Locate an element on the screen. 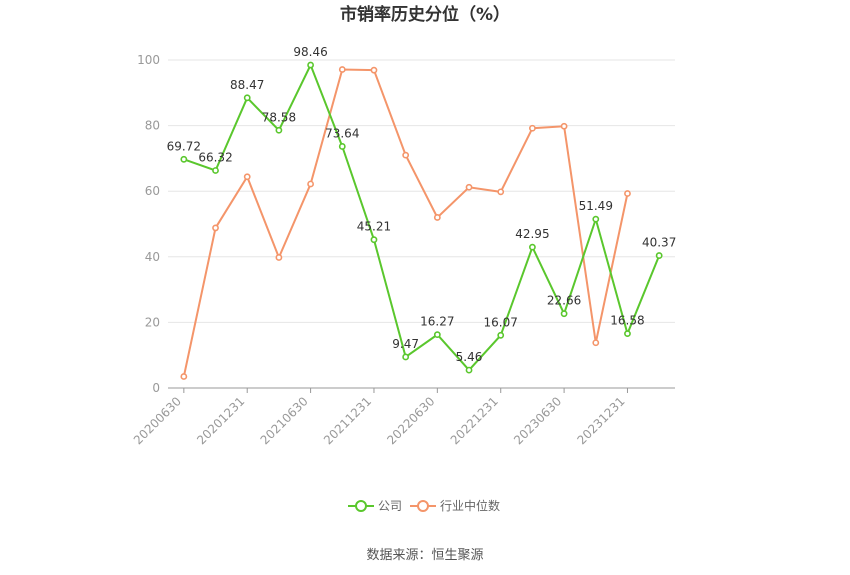 The height and width of the screenshot is (575, 850). data-label: 40.37 is located at coordinates (659, 243).